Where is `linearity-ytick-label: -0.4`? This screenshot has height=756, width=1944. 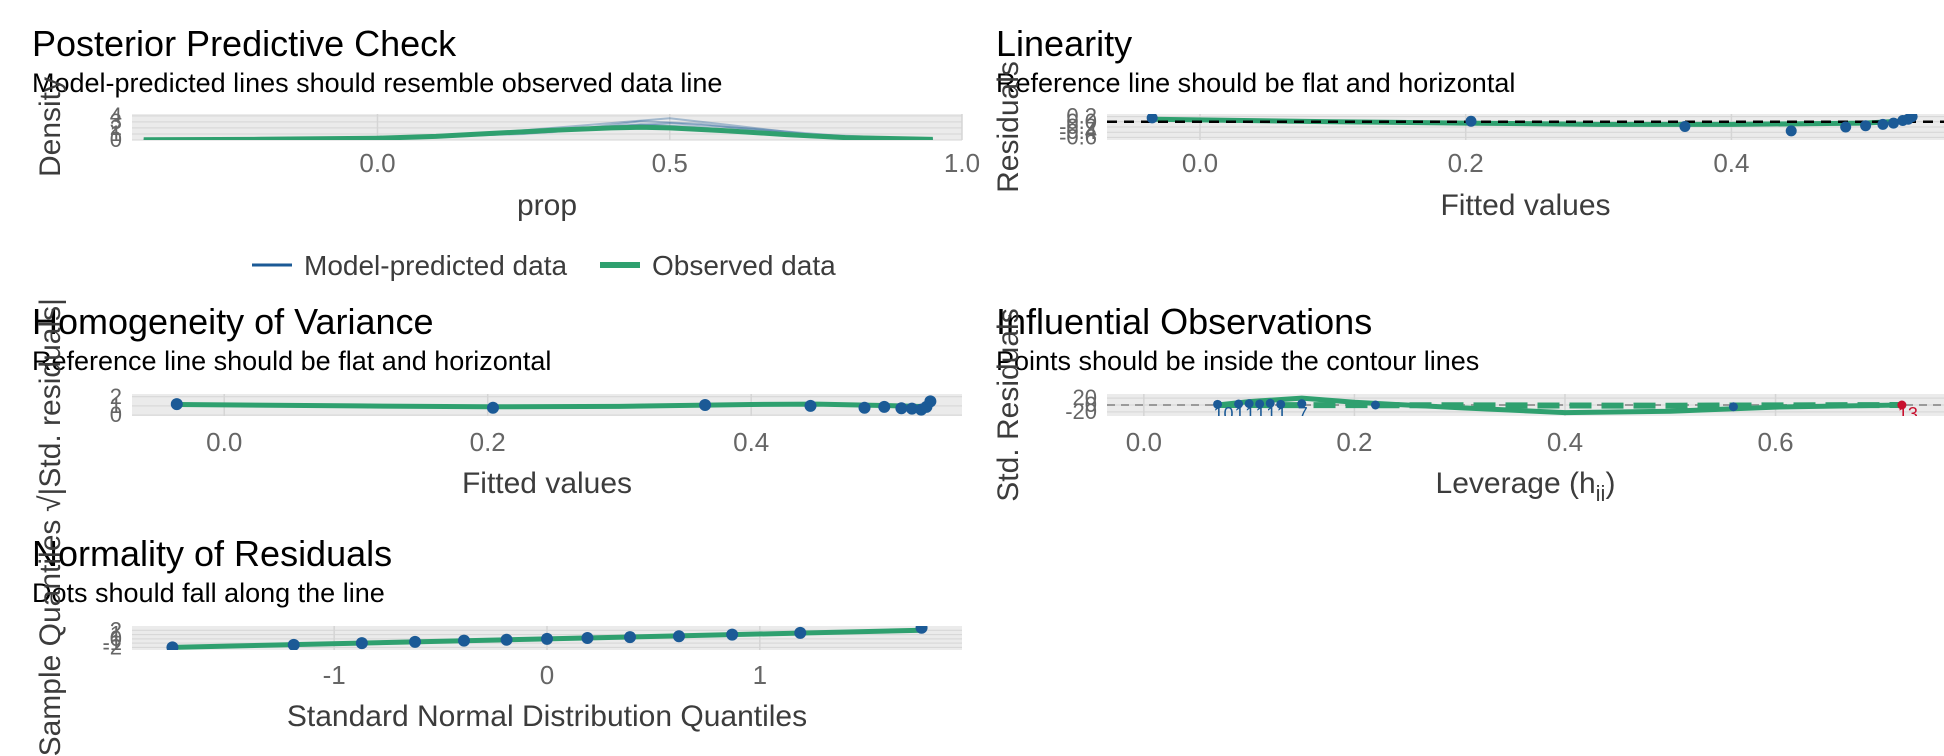
linearity-ytick-label: -0.4 is located at coordinates (1078, 131).